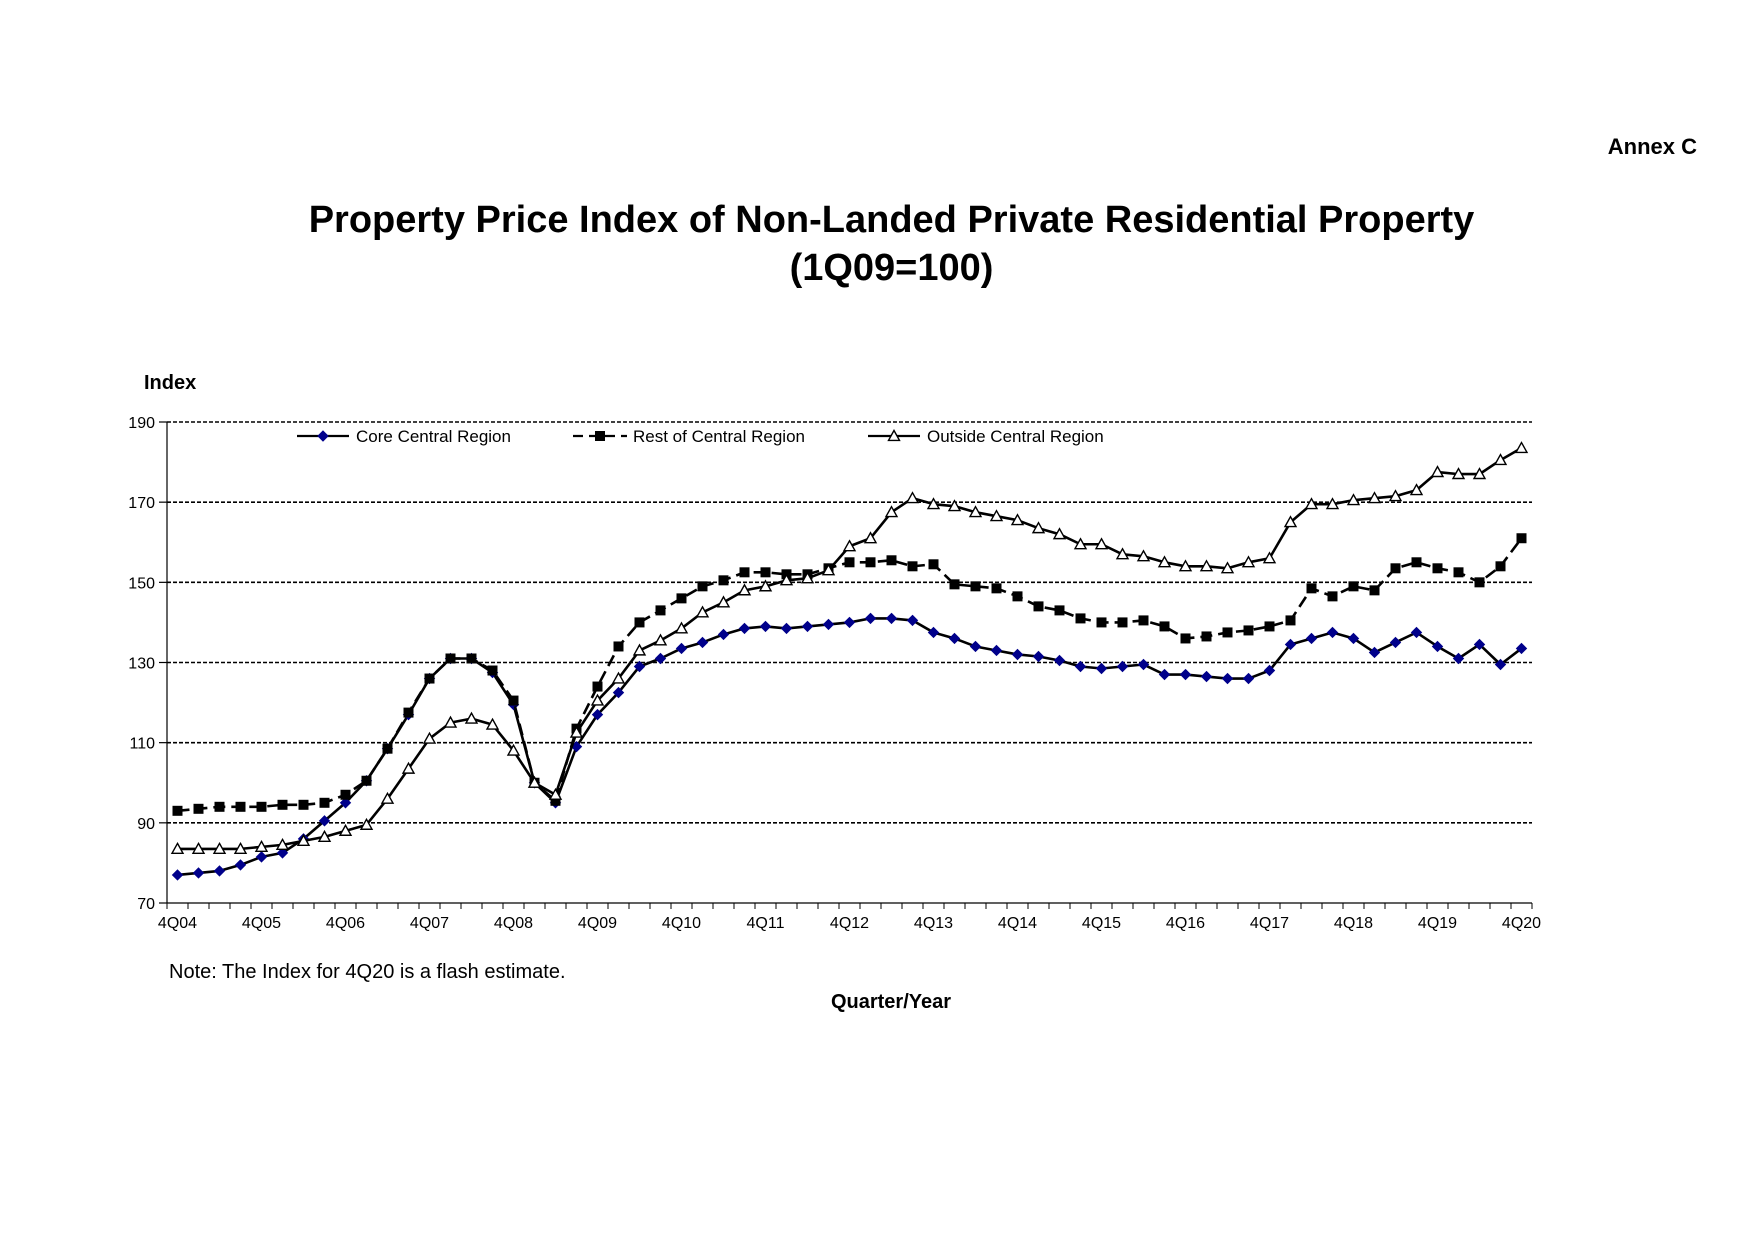 The height and width of the screenshot is (1241, 1753). What do you see at coordinates (597, 923) in the screenshot?
I see `x-tick-label: 4Q09` at bounding box center [597, 923].